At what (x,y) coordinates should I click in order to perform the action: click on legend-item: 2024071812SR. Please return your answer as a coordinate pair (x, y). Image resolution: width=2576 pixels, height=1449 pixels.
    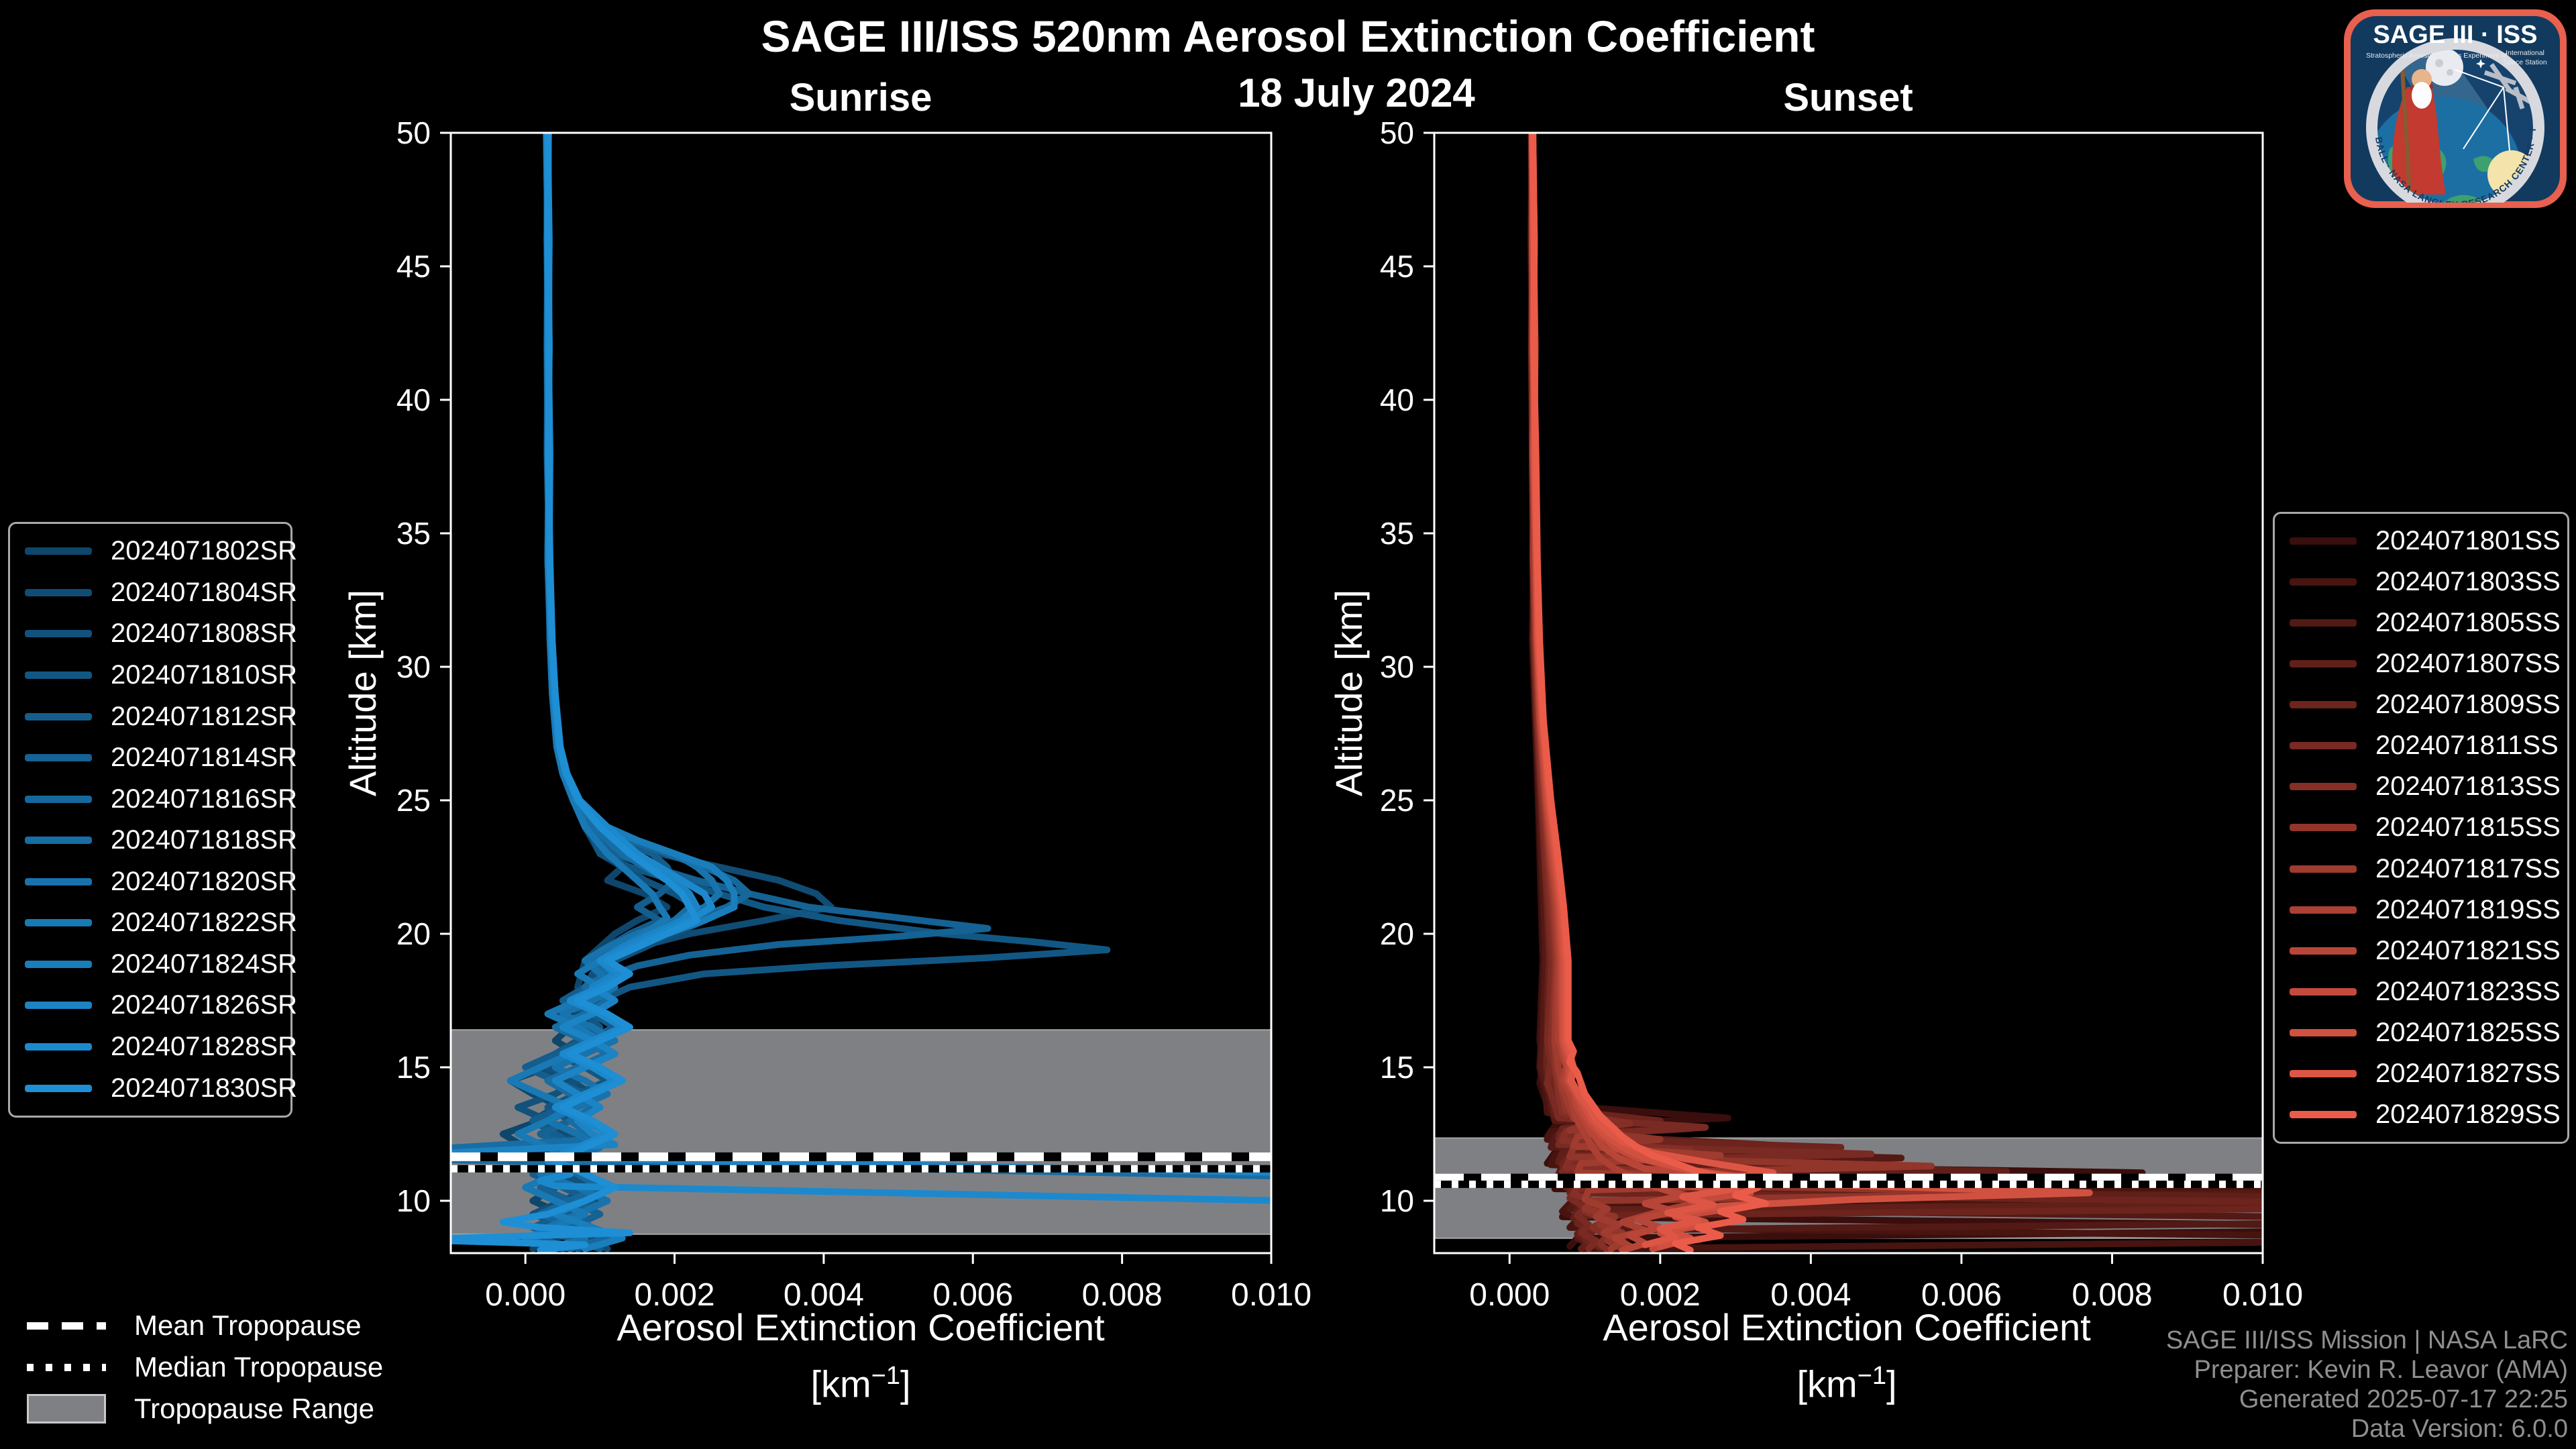
    Looking at the image, I should click on (153, 717).